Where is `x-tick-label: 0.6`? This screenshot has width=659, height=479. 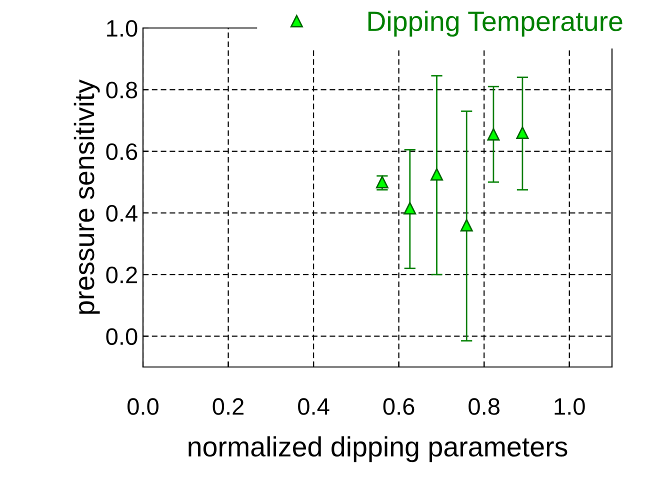
x-tick-label: 0.6 is located at coordinates (398, 406).